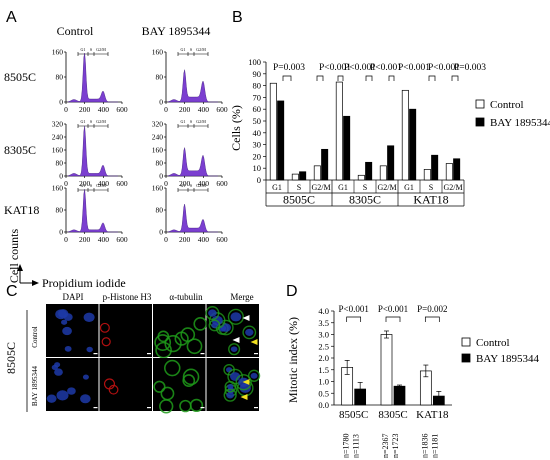  I want to click on b-y-tick-label: 0, so click(259, 180).